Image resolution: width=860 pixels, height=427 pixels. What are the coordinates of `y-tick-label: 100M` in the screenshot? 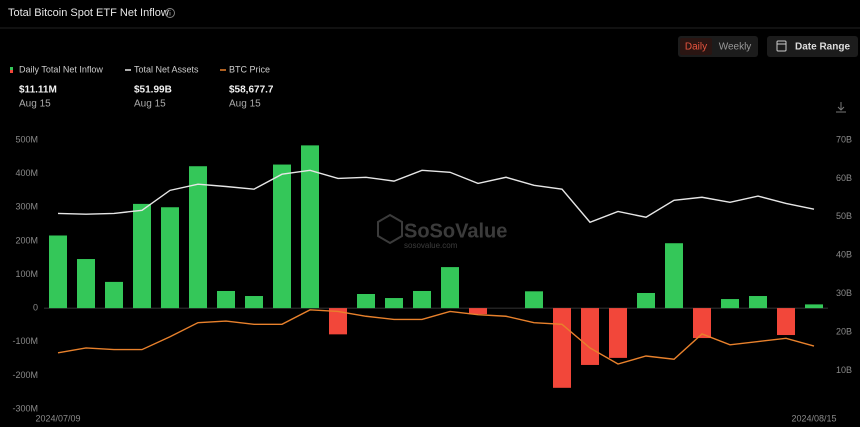 It's located at (26, 274).